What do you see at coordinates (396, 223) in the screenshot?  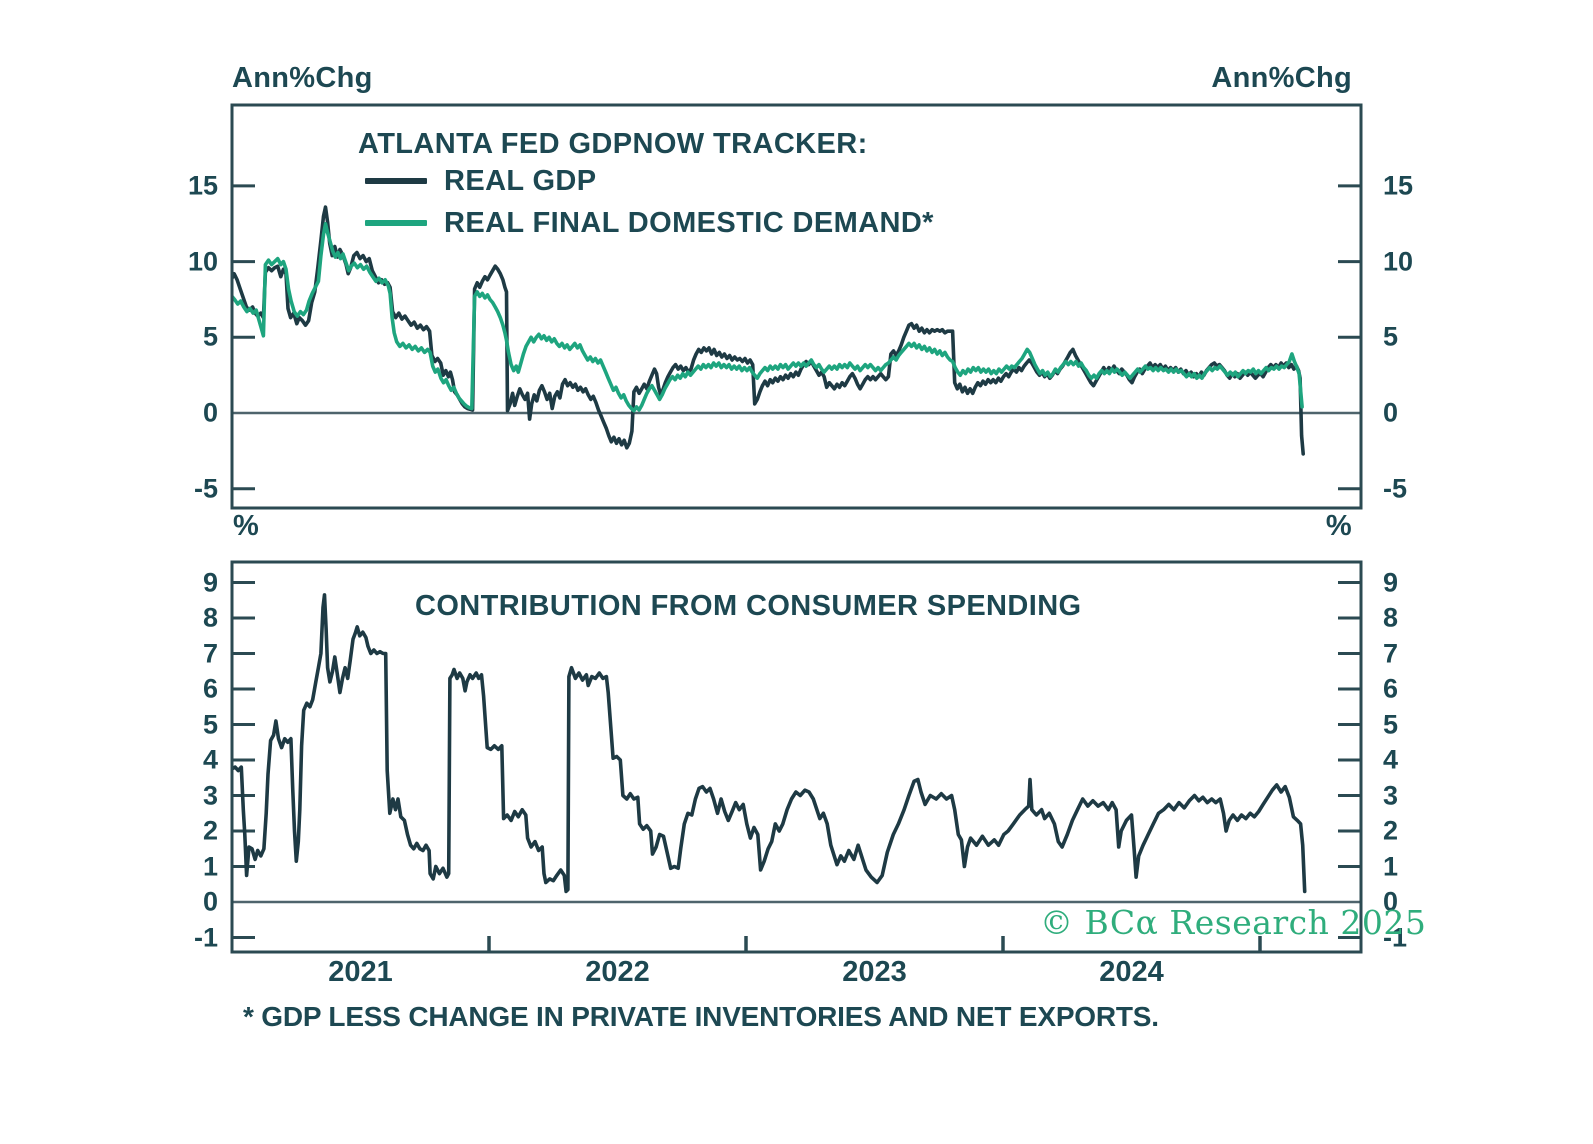 I see `real-final-domestic-demand-line-swatch` at bounding box center [396, 223].